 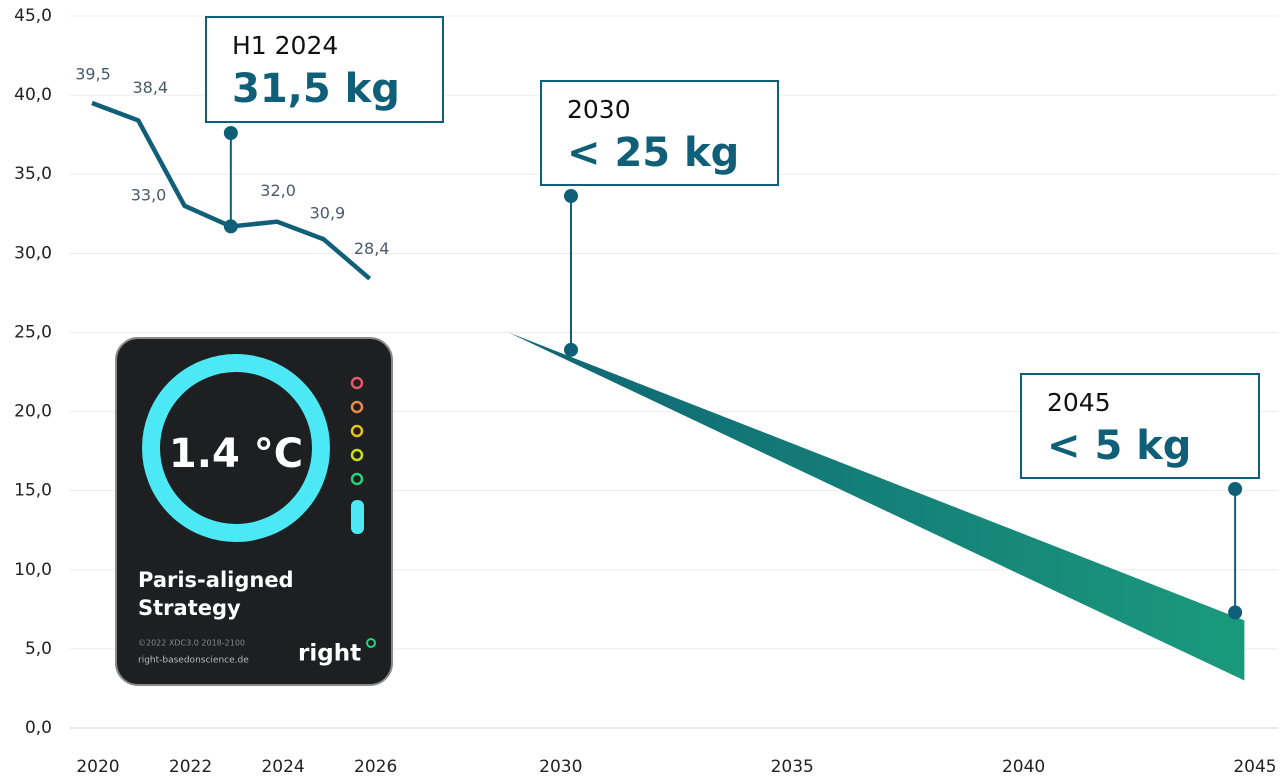 What do you see at coordinates (792, 767) in the screenshot?
I see `x-tick-label: 2035` at bounding box center [792, 767].